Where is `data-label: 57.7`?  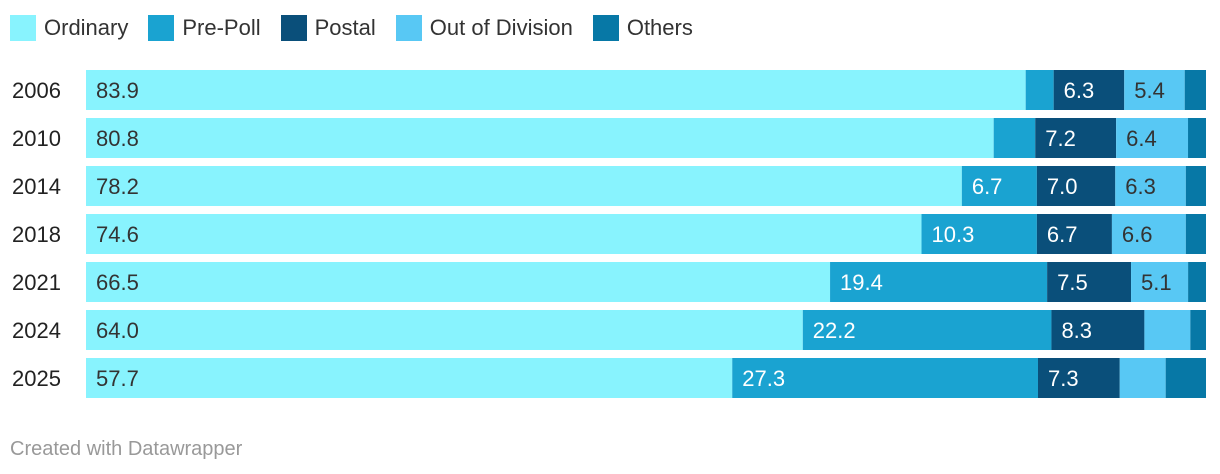
data-label: 57.7 is located at coordinates (117, 378).